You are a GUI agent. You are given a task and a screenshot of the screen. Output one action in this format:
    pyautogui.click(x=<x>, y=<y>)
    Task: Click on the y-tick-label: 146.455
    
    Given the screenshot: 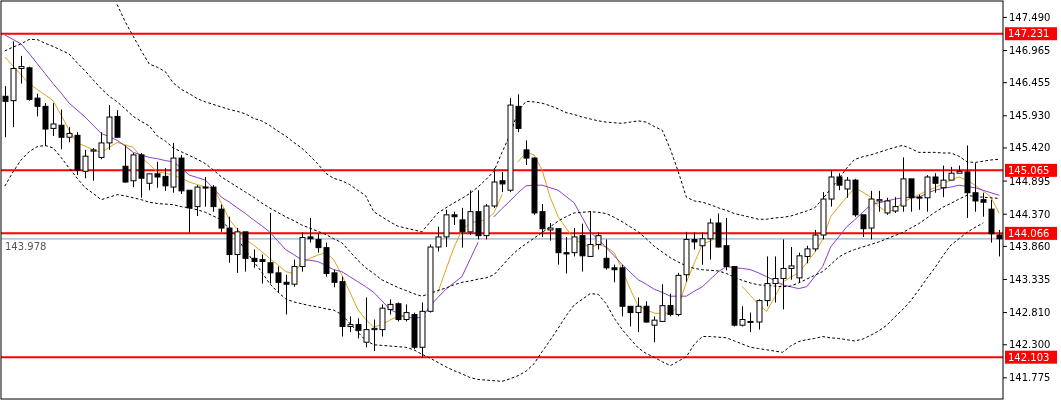 What is the action you would take?
    pyautogui.click(x=1030, y=83)
    